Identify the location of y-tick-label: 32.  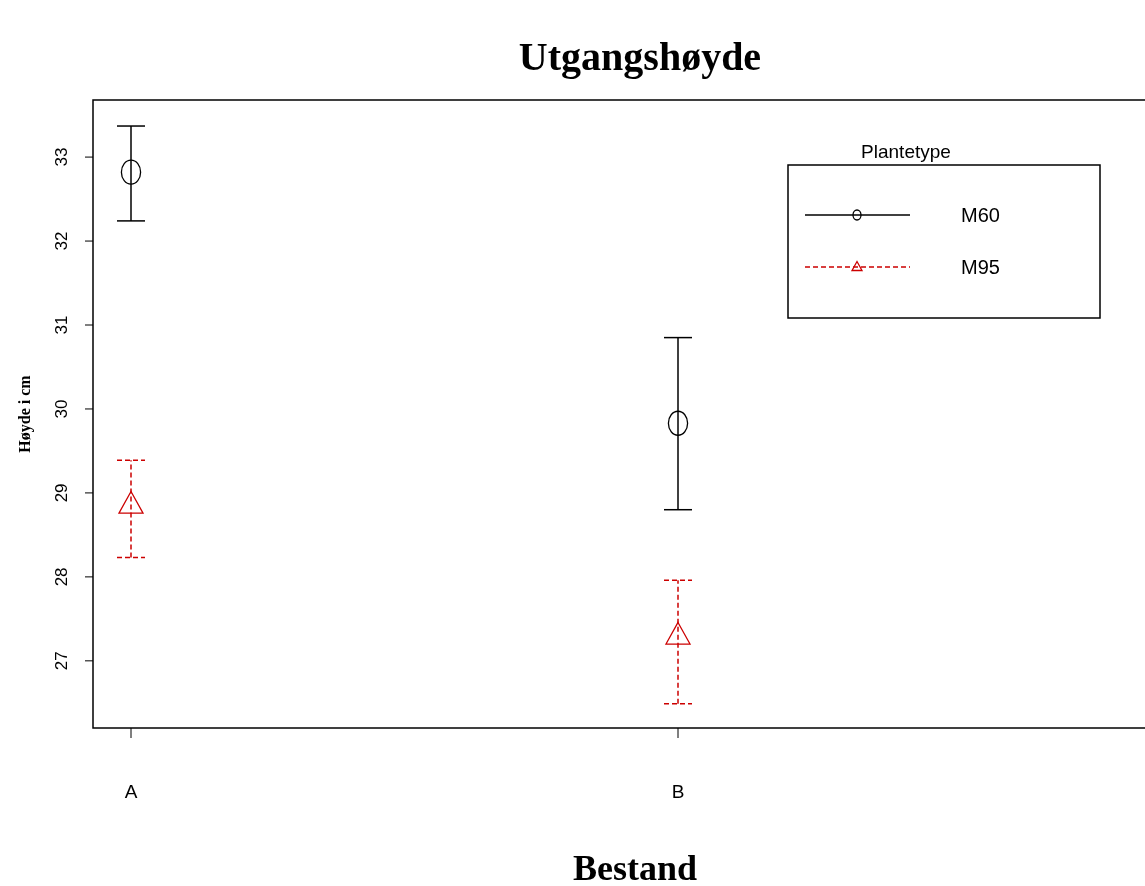
(62, 241).